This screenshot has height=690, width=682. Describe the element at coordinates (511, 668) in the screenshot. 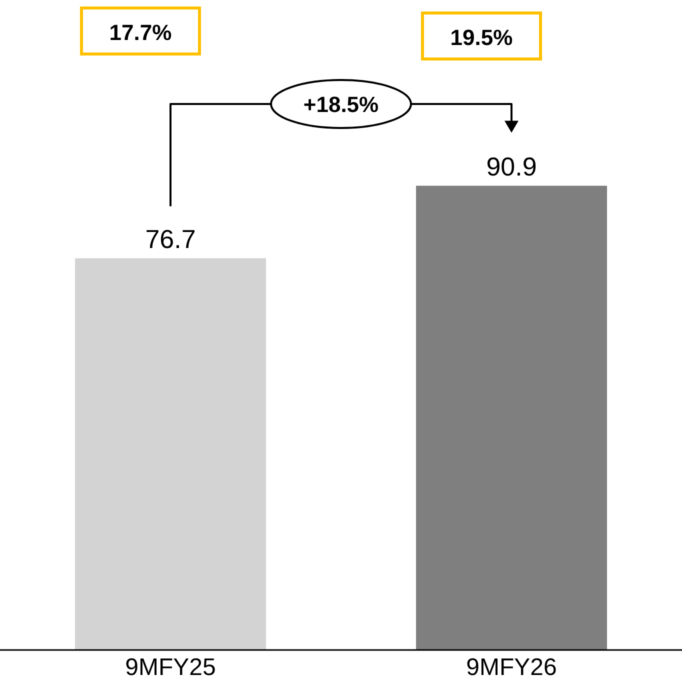

I see `x-tick-label: 9MFY26` at that location.